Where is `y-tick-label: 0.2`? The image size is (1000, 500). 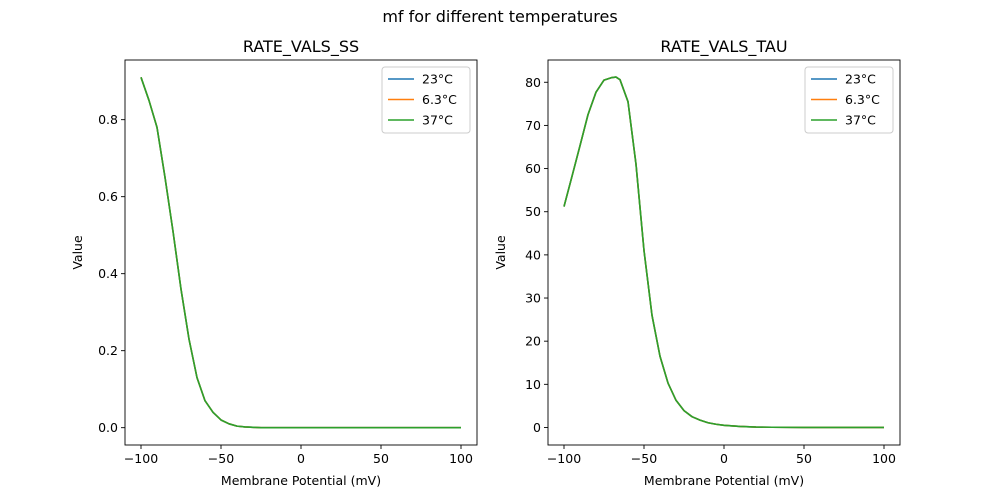 y-tick-label: 0.2 is located at coordinates (108, 350).